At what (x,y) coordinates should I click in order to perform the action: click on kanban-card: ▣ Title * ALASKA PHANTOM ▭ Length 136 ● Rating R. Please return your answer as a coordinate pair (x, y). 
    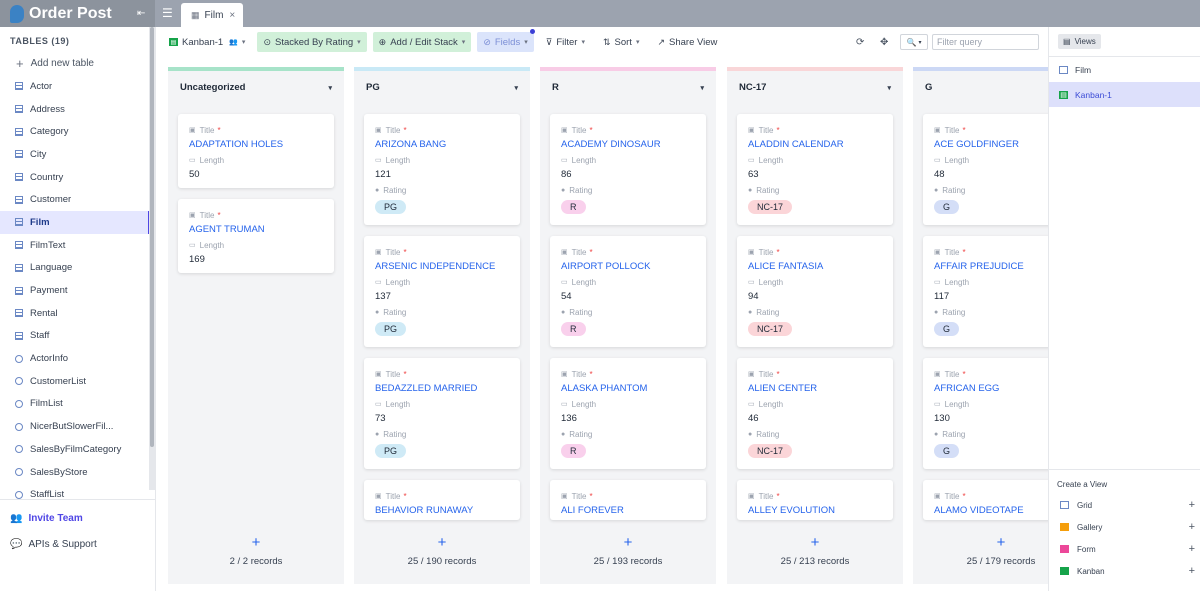
    Looking at the image, I should click on (628, 413).